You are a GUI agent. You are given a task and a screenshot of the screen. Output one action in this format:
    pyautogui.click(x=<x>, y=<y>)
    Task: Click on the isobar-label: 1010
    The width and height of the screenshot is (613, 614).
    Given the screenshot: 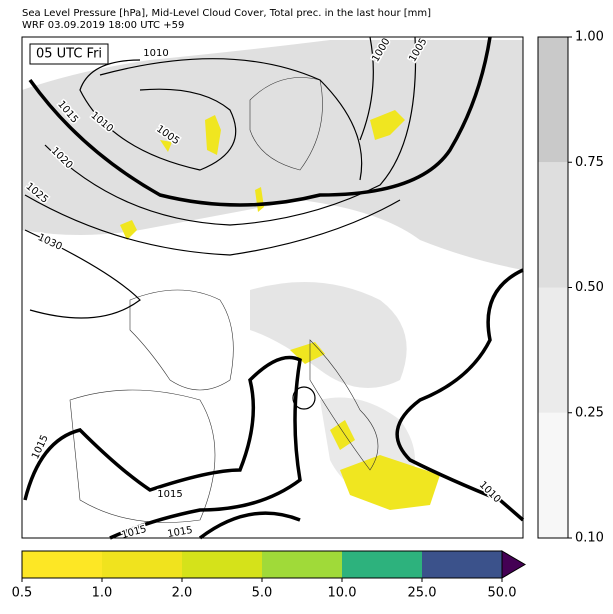 What is the action you would take?
    pyautogui.click(x=155, y=53)
    